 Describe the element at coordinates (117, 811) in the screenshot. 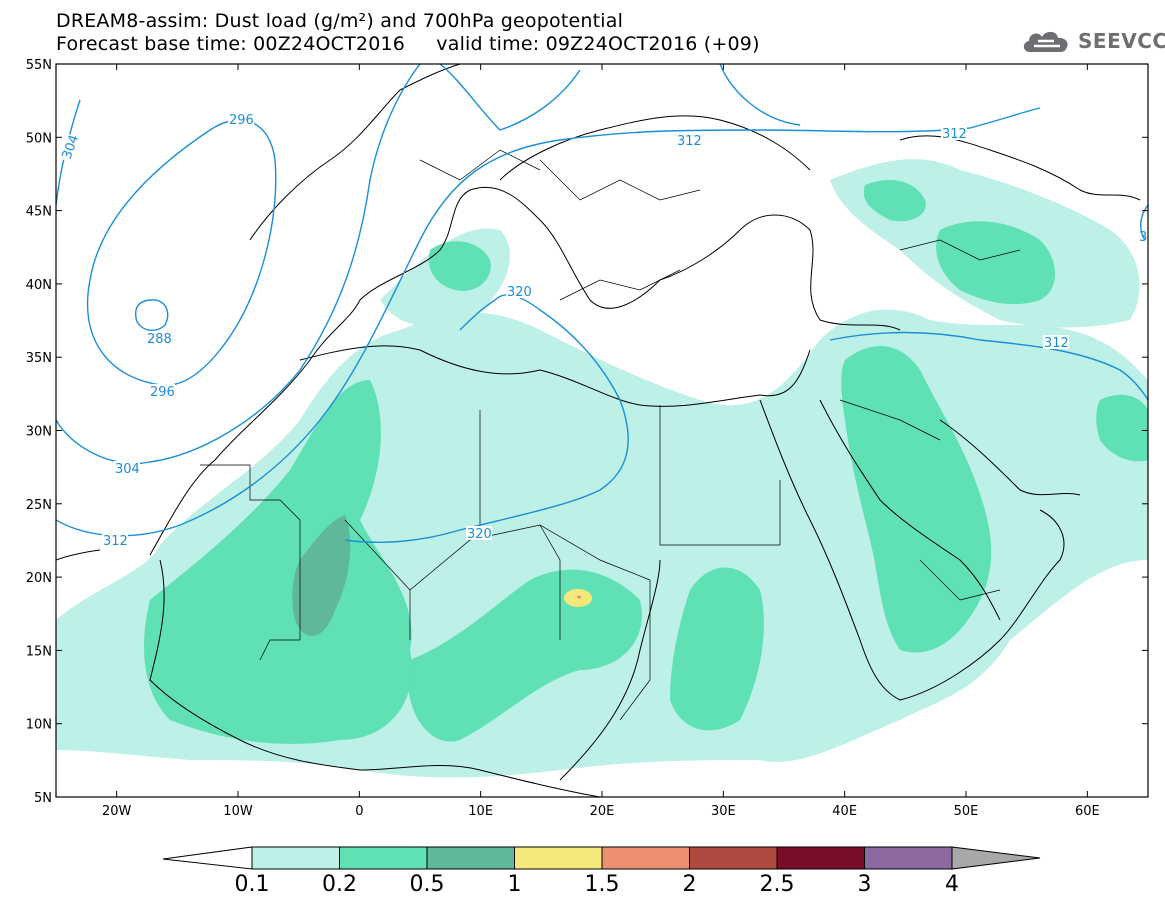

I see `lon-label: 20W` at that location.